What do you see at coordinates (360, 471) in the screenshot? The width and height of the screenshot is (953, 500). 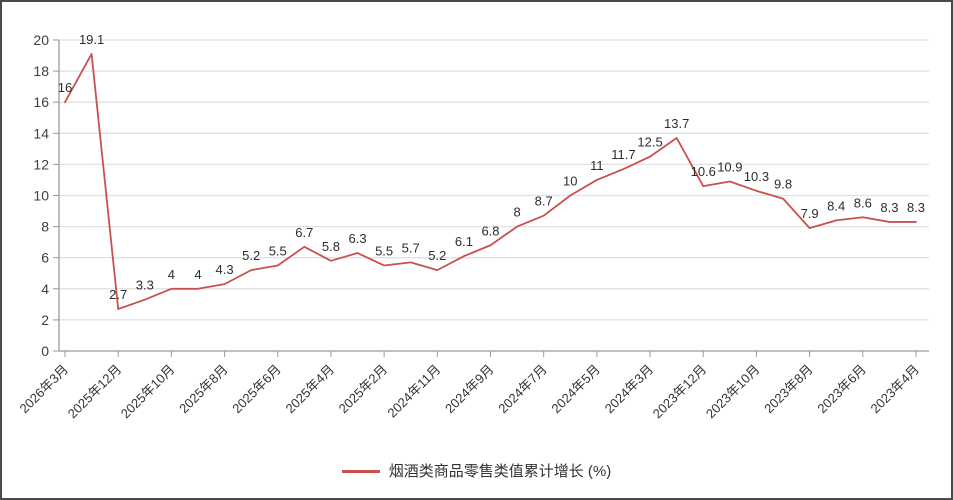 I see `legend-line-marker` at bounding box center [360, 471].